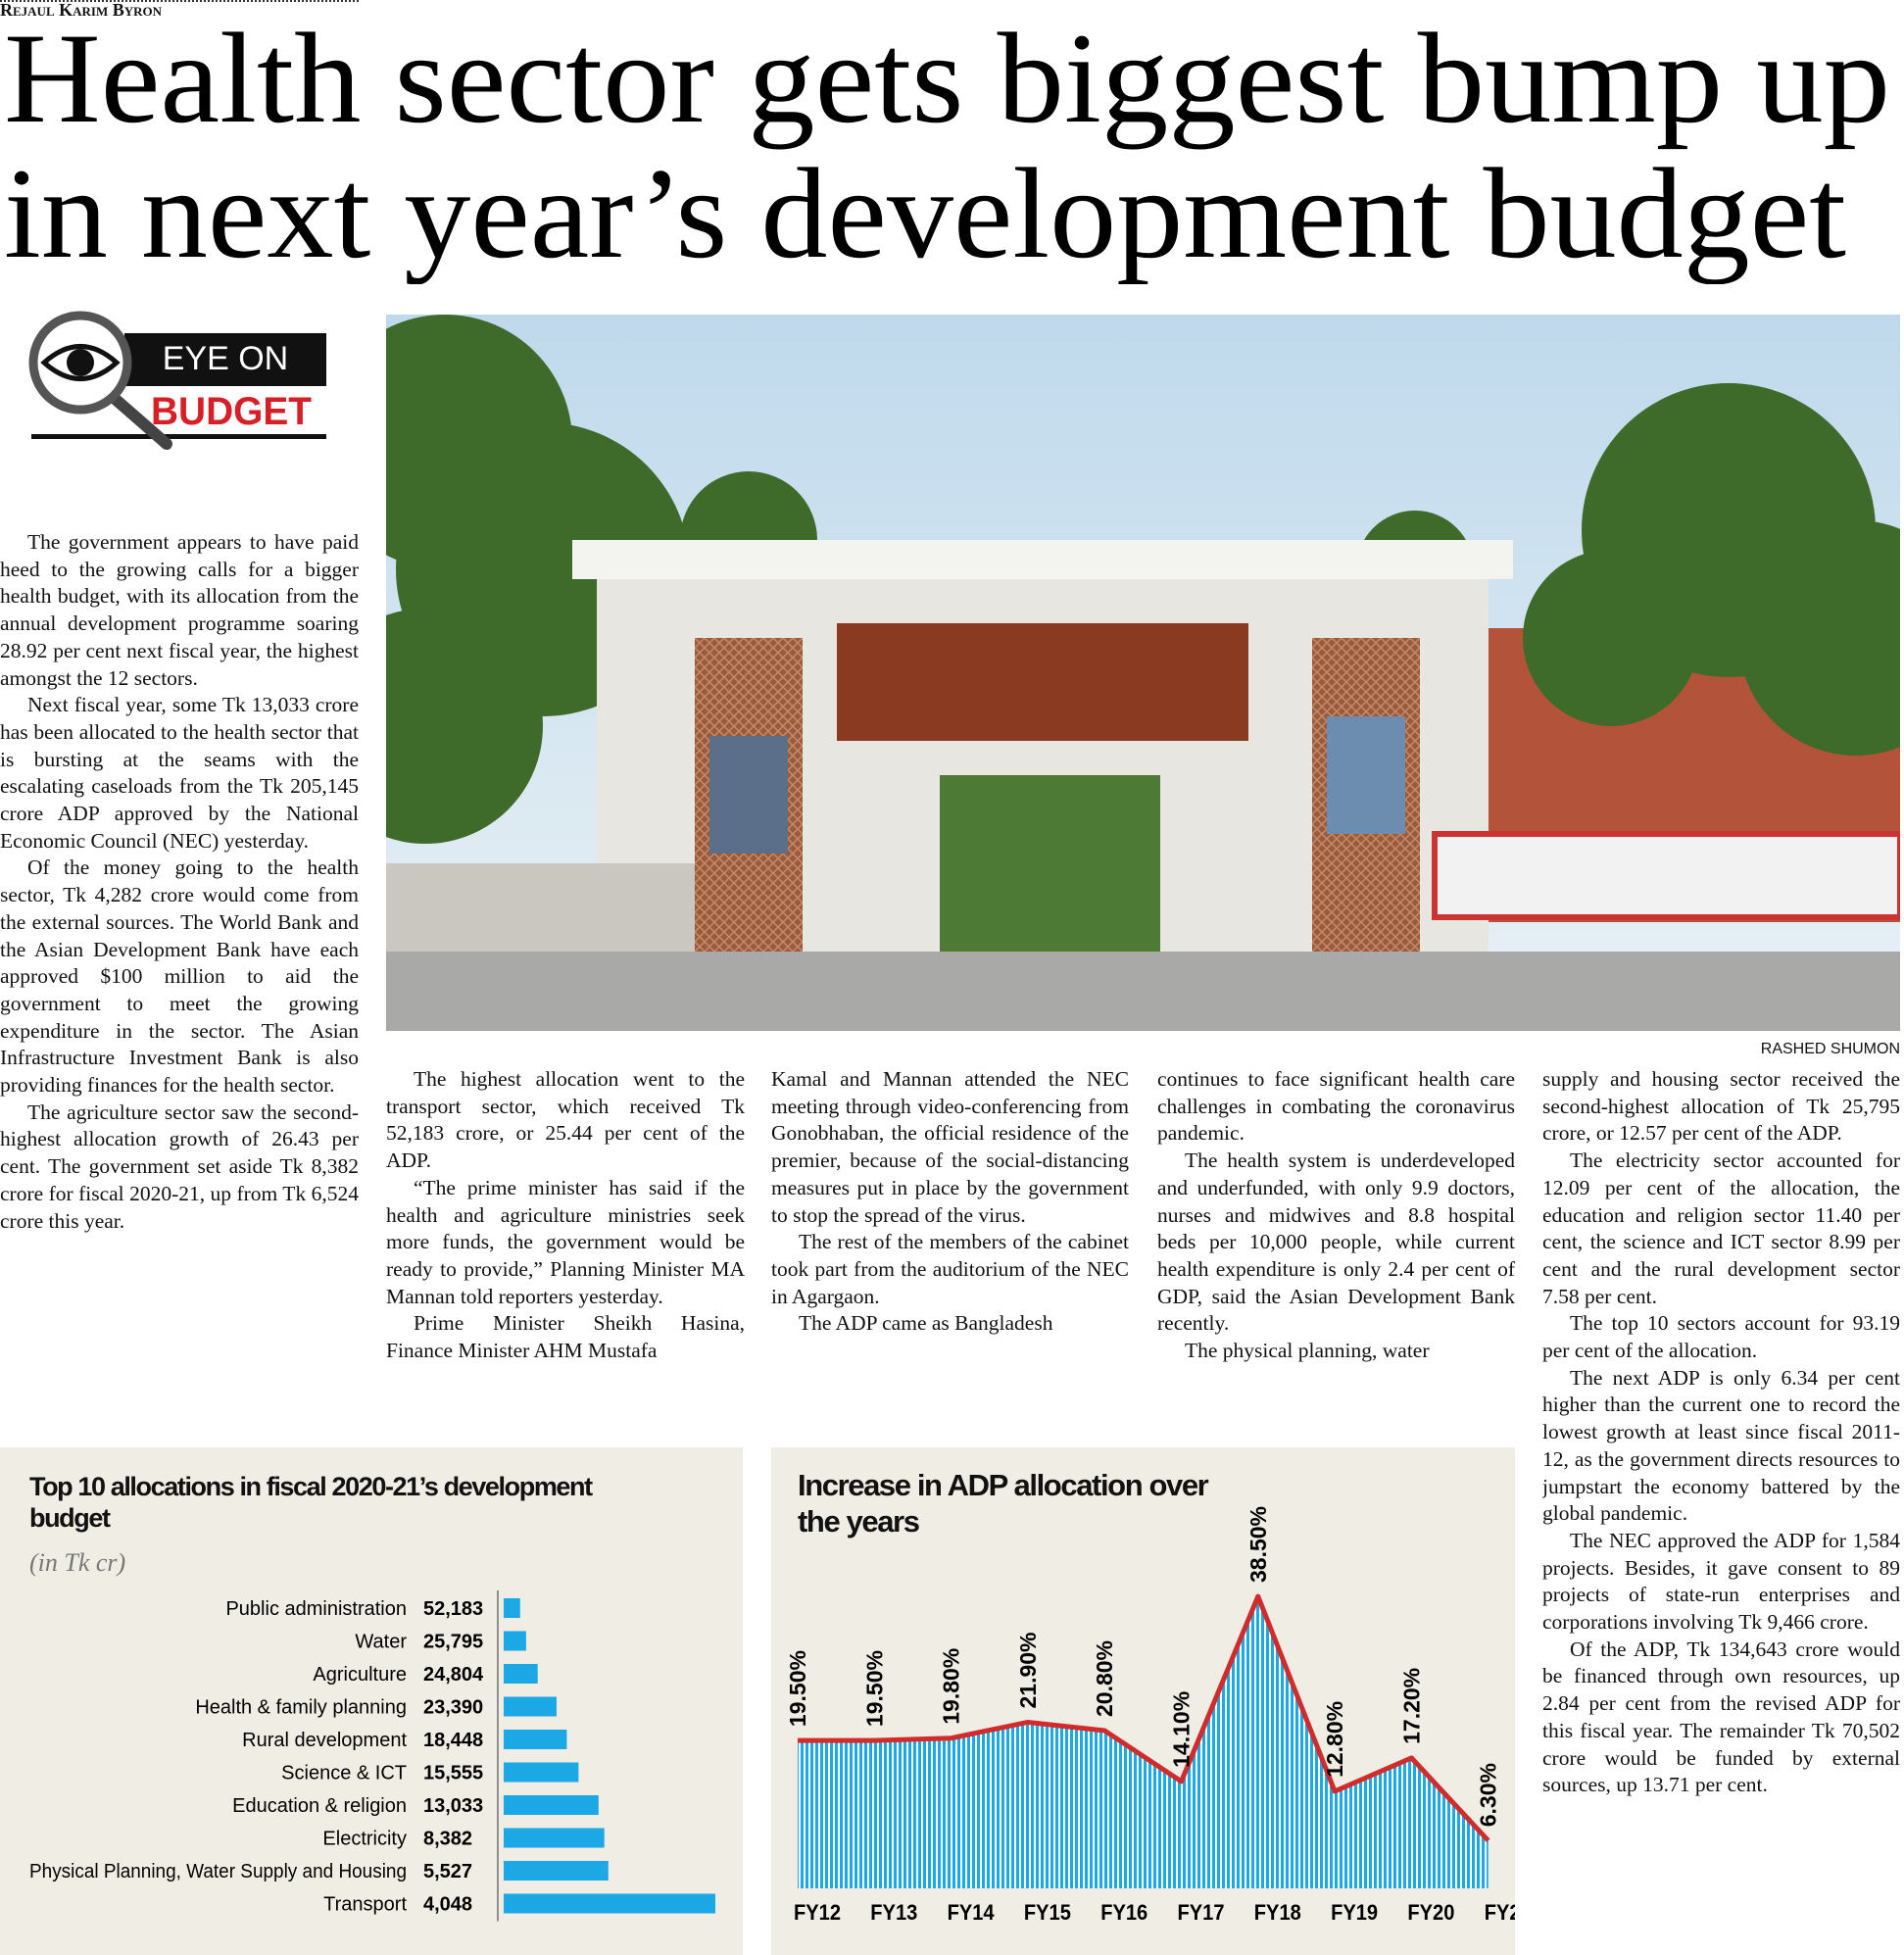 This screenshot has height=1955, width=1904. I want to click on logo-line1: EYE ON, so click(225, 358).